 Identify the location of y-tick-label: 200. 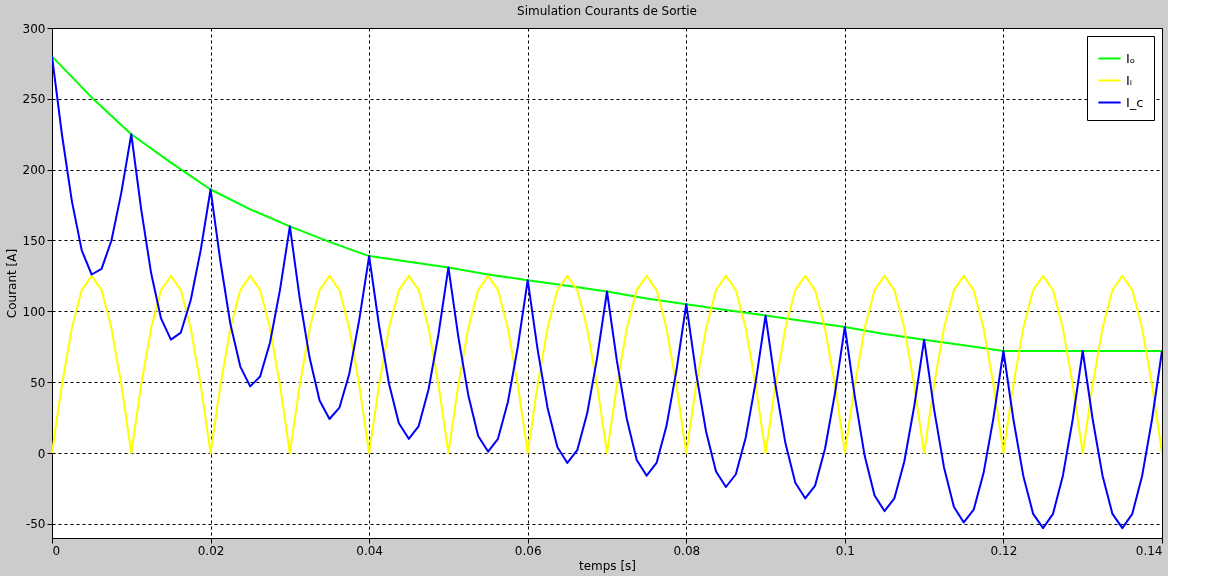
(34, 170).